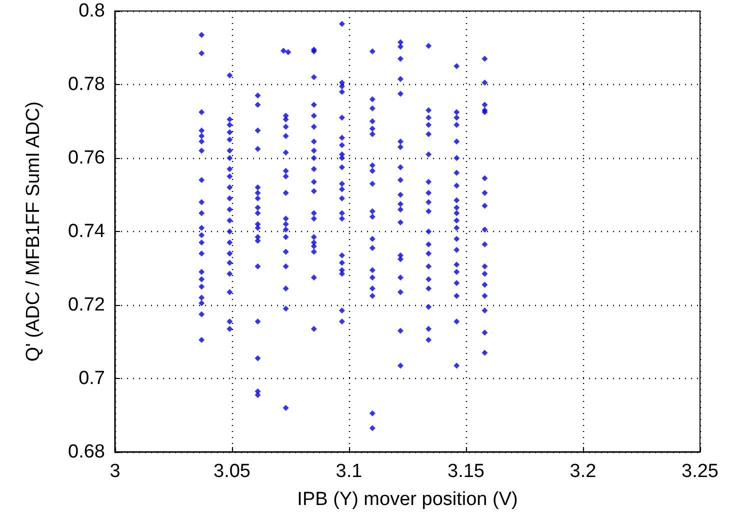 The image size is (730, 532). Describe the element at coordinates (86, 305) in the screenshot. I see `y-tick-label: 0.72` at that location.